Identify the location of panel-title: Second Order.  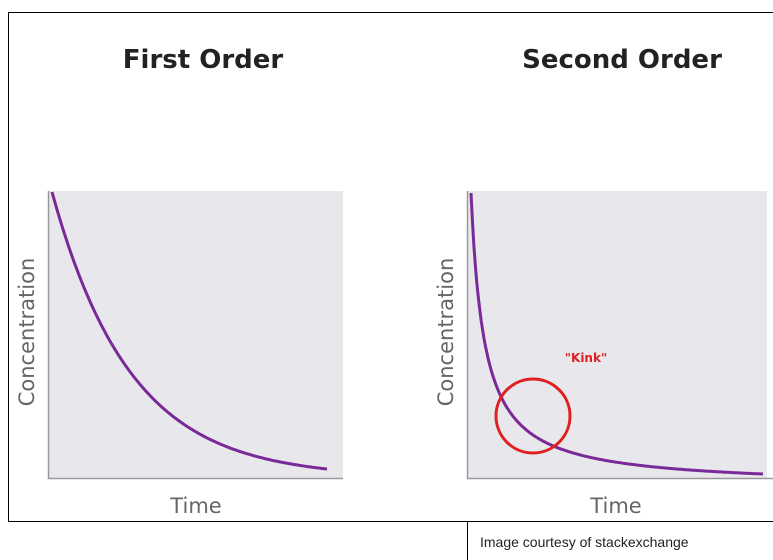
(622, 60).